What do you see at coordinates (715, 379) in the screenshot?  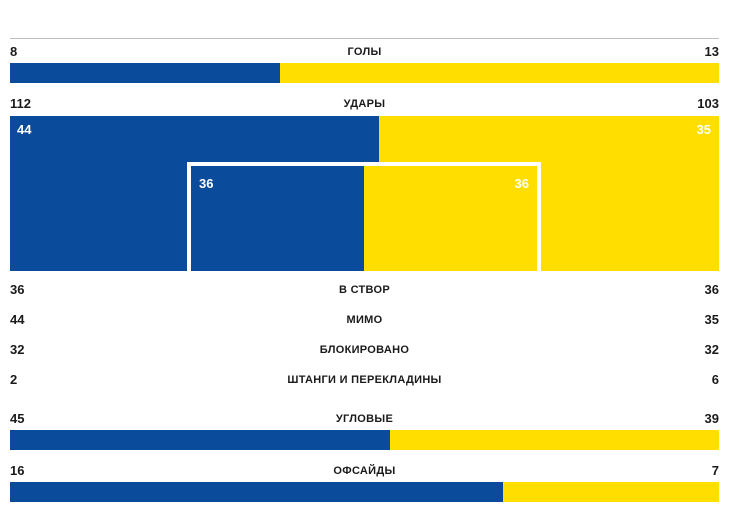 I see `woodwork-right-value: 6` at bounding box center [715, 379].